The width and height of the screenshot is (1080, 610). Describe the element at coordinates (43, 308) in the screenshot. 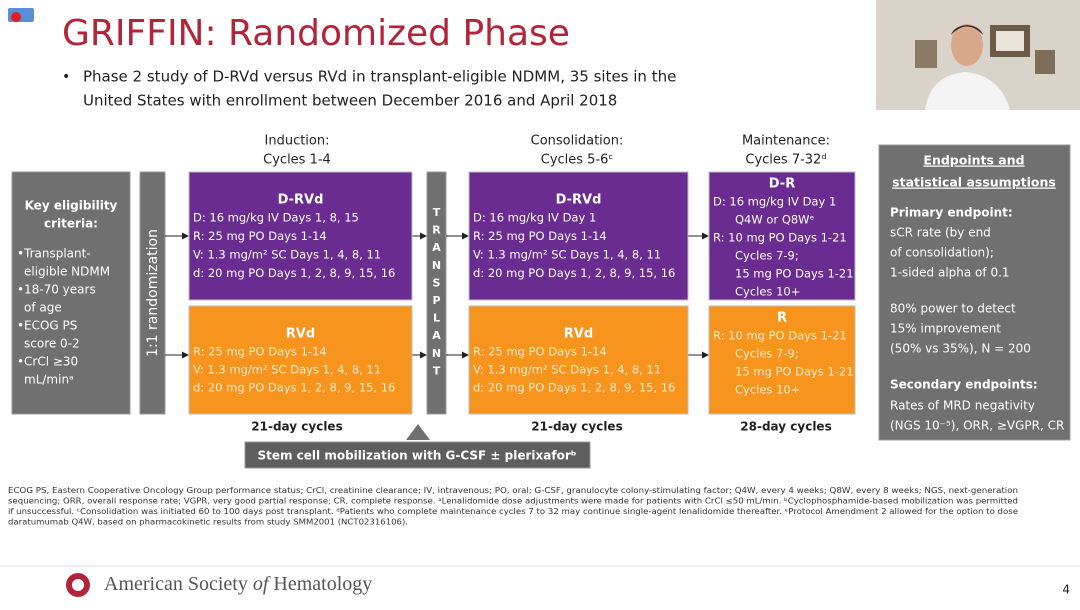

I see `eligibility-item: of age` at that location.